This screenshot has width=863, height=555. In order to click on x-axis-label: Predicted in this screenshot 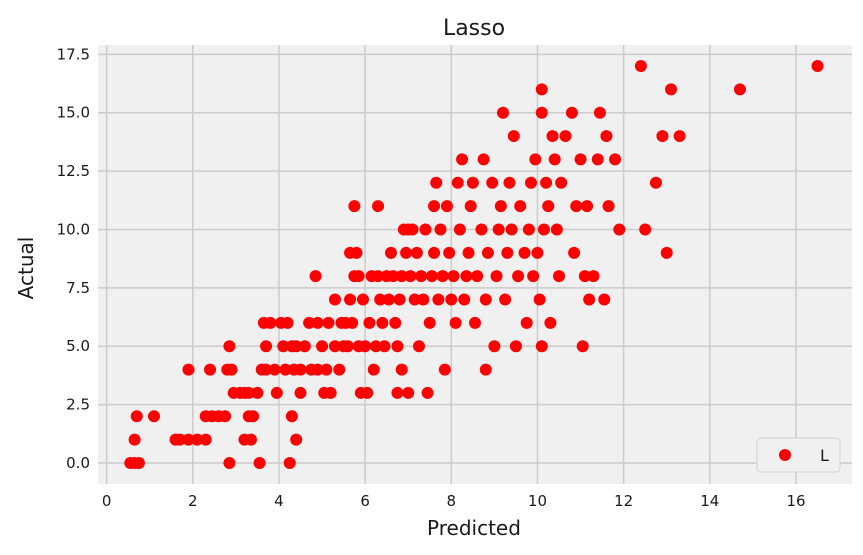, I will do `click(474, 528)`.